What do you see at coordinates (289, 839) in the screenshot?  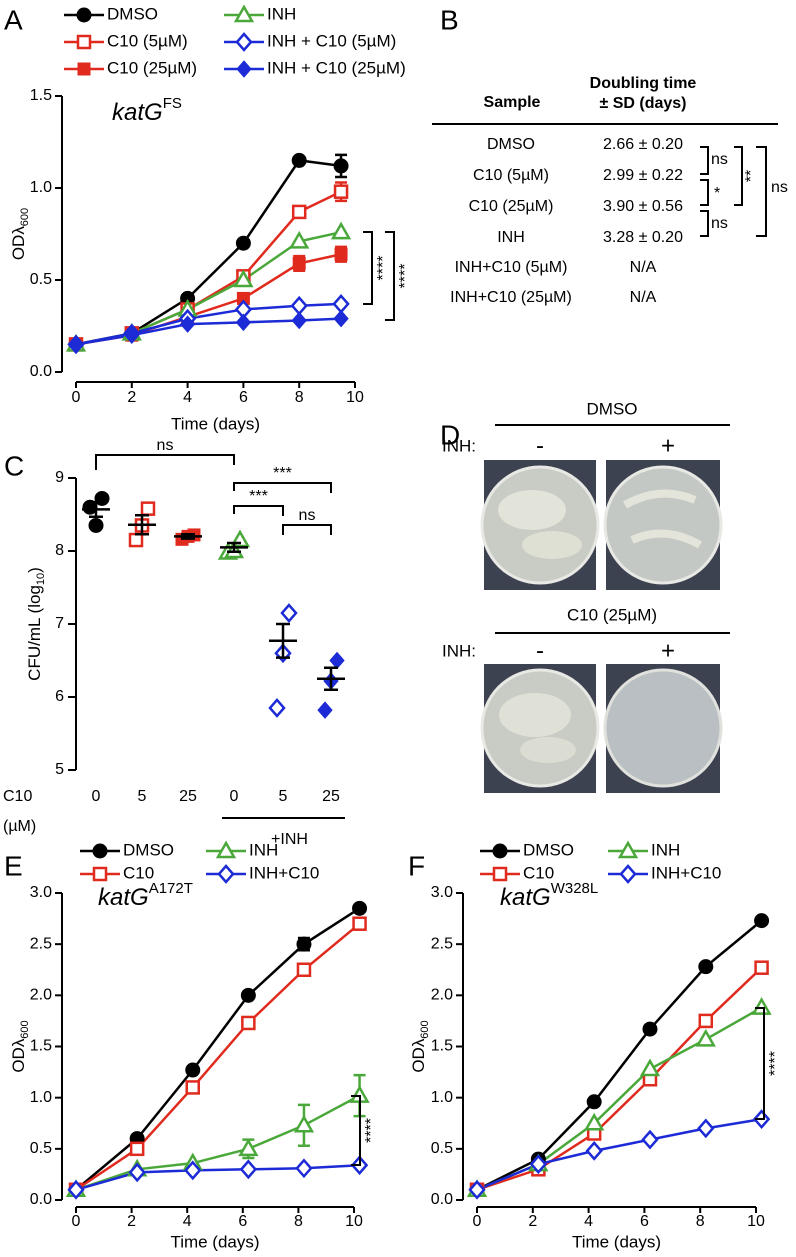 I see `group-label: +INH` at bounding box center [289, 839].